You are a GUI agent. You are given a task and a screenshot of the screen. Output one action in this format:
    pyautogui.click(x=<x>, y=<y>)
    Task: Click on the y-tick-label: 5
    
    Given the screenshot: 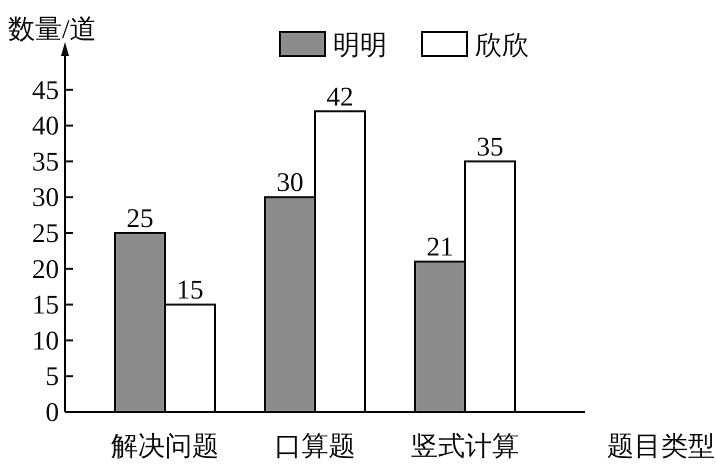 What is the action you would take?
    pyautogui.click(x=52, y=376)
    